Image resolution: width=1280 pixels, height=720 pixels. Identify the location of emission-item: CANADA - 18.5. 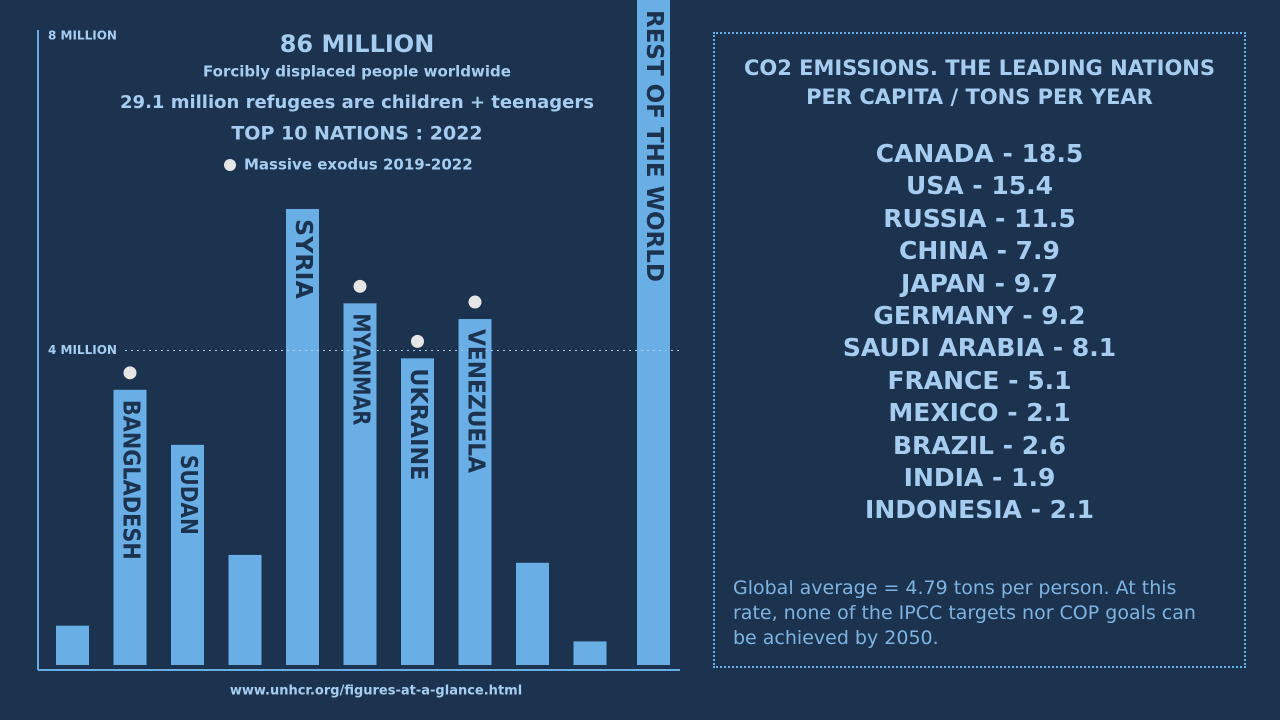
(979, 153).